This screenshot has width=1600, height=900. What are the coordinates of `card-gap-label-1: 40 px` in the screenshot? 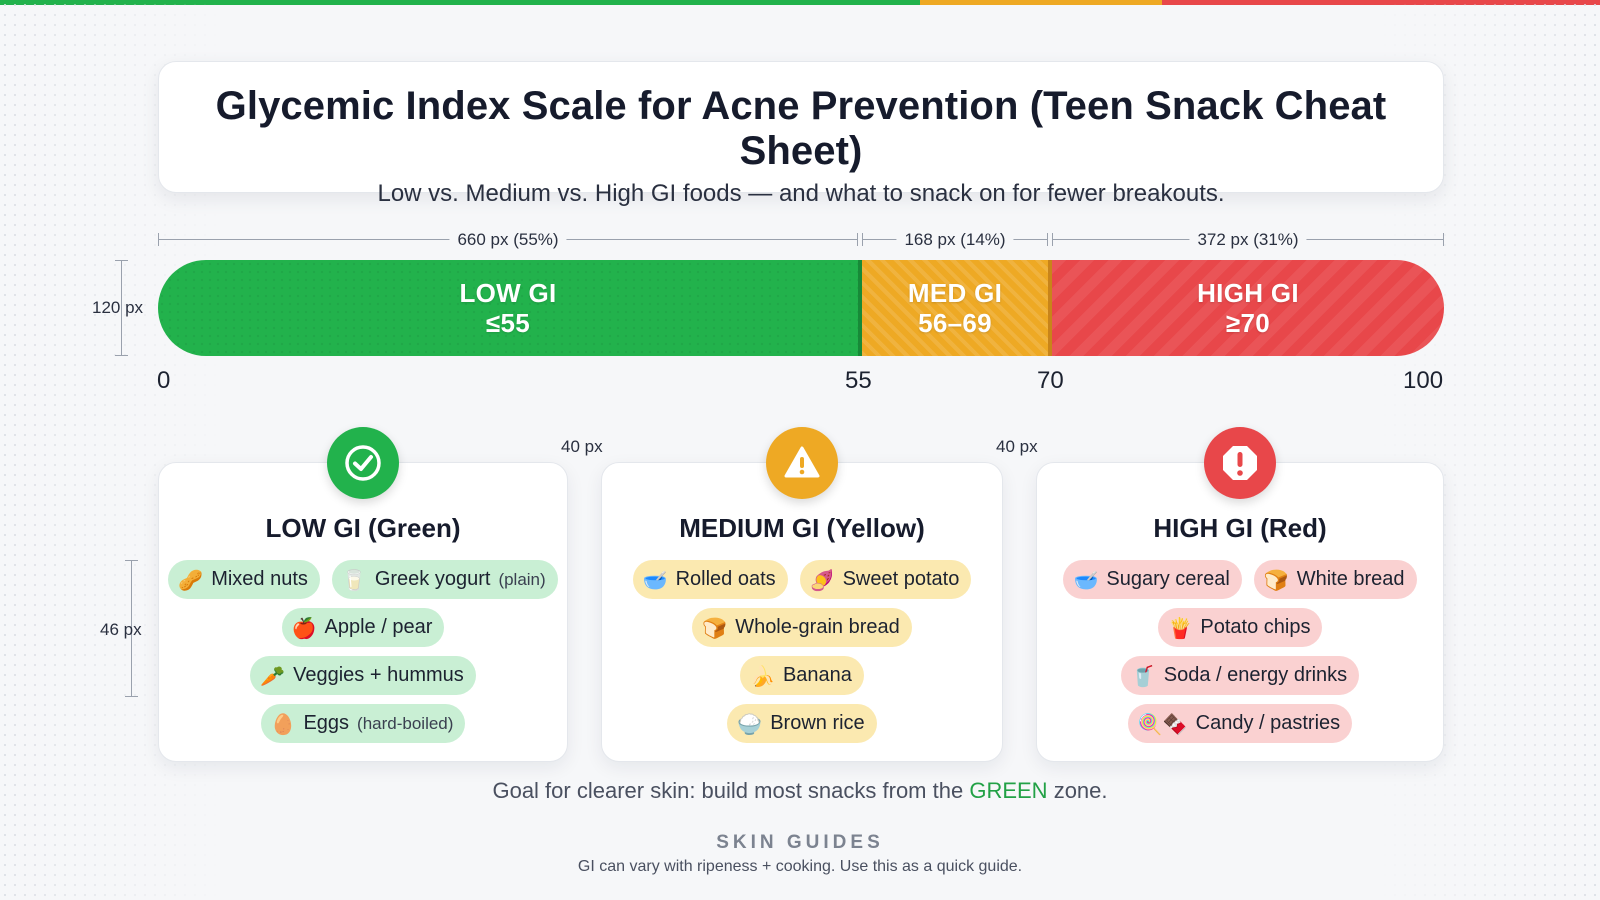 It's located at (582, 446).